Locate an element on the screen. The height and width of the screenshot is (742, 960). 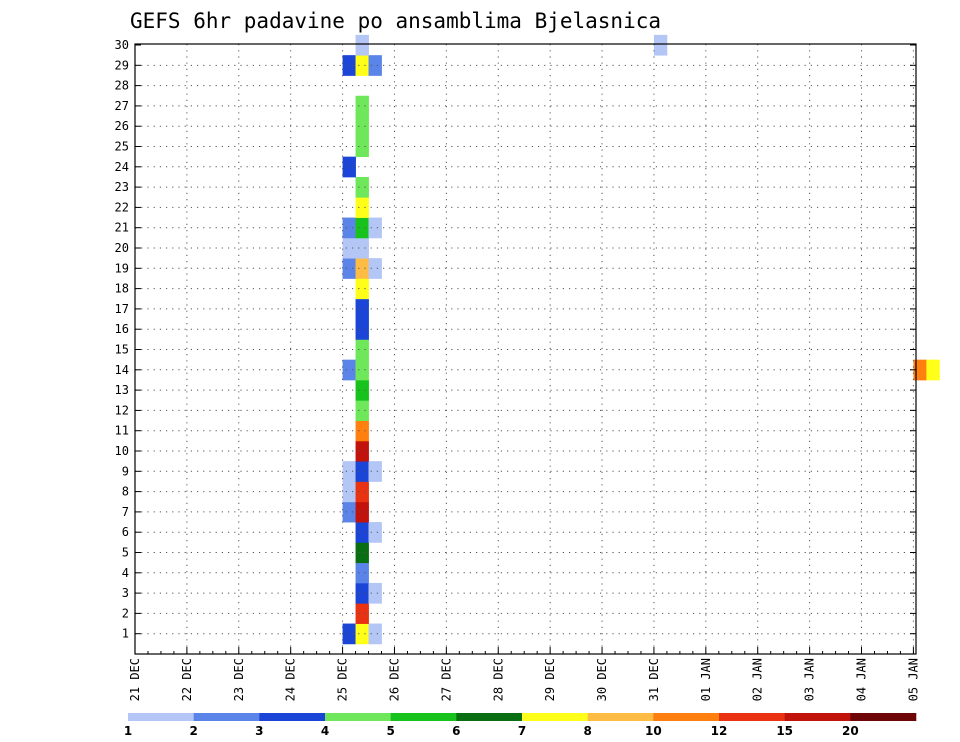
x-tick-label: 23 DEC is located at coordinates (239, 679).